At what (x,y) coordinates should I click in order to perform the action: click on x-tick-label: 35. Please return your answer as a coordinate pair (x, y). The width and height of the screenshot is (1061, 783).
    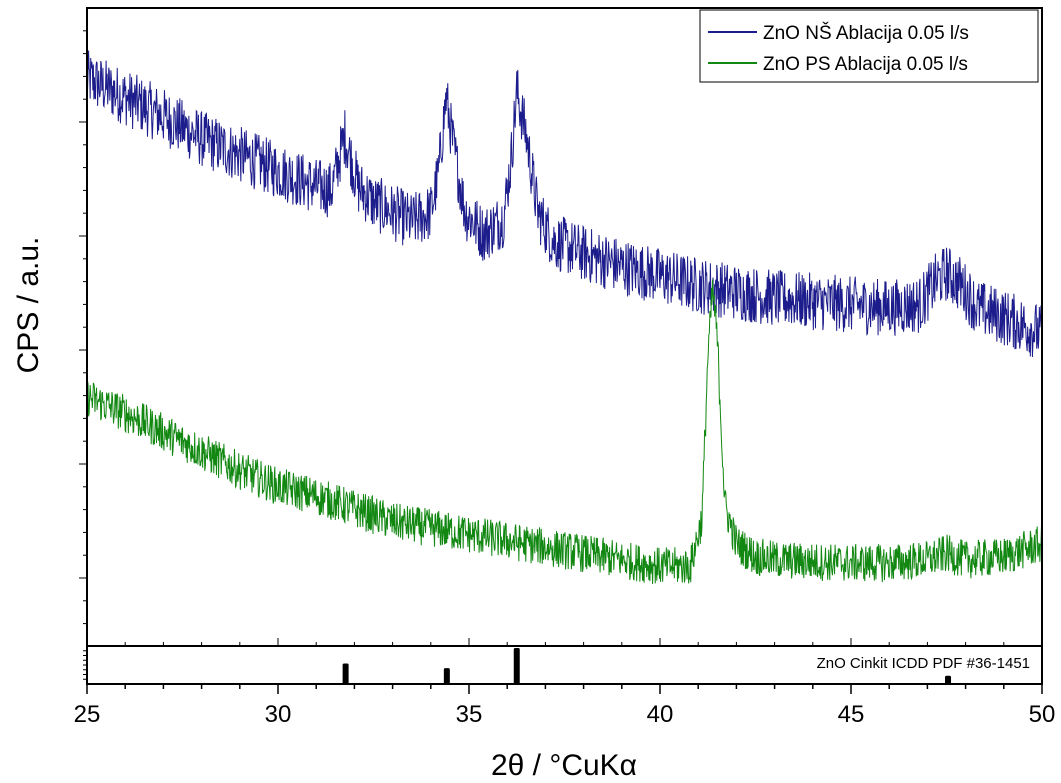
    Looking at the image, I should click on (469, 714).